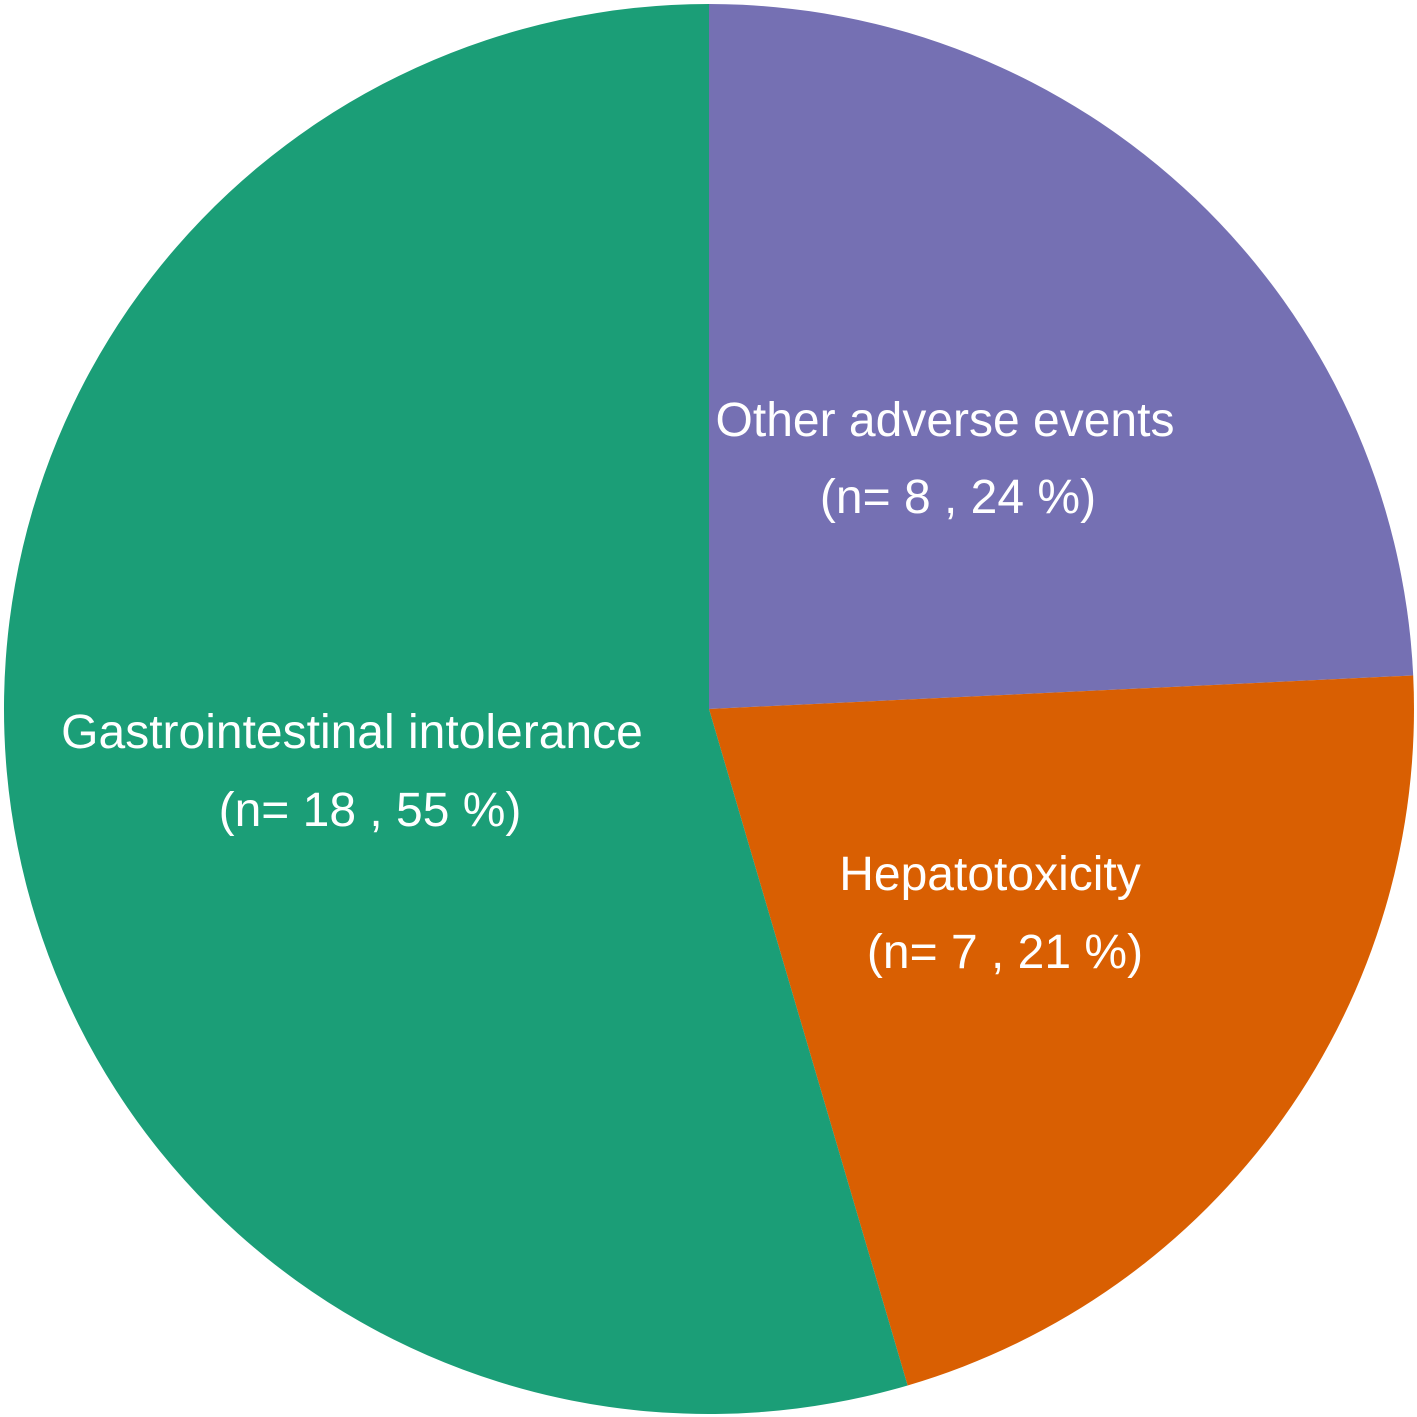 The image size is (1417, 1417). What do you see at coordinates (989, 874) in the screenshot?
I see `slice-label-hepatotoxicity: Hepatotoxicity` at bounding box center [989, 874].